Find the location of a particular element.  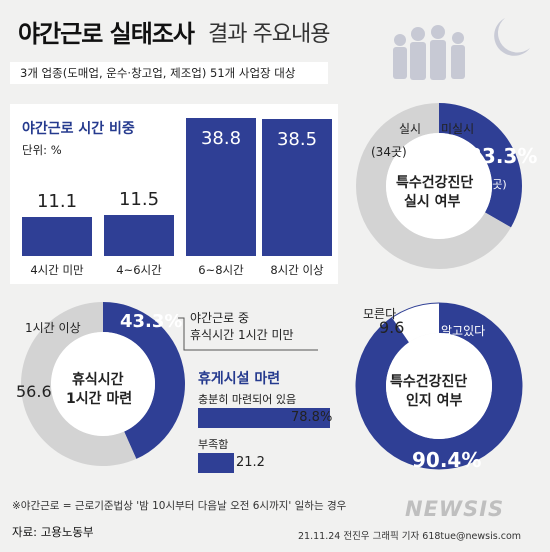

bar-value-1: 11.5 is located at coordinates (139, 200).